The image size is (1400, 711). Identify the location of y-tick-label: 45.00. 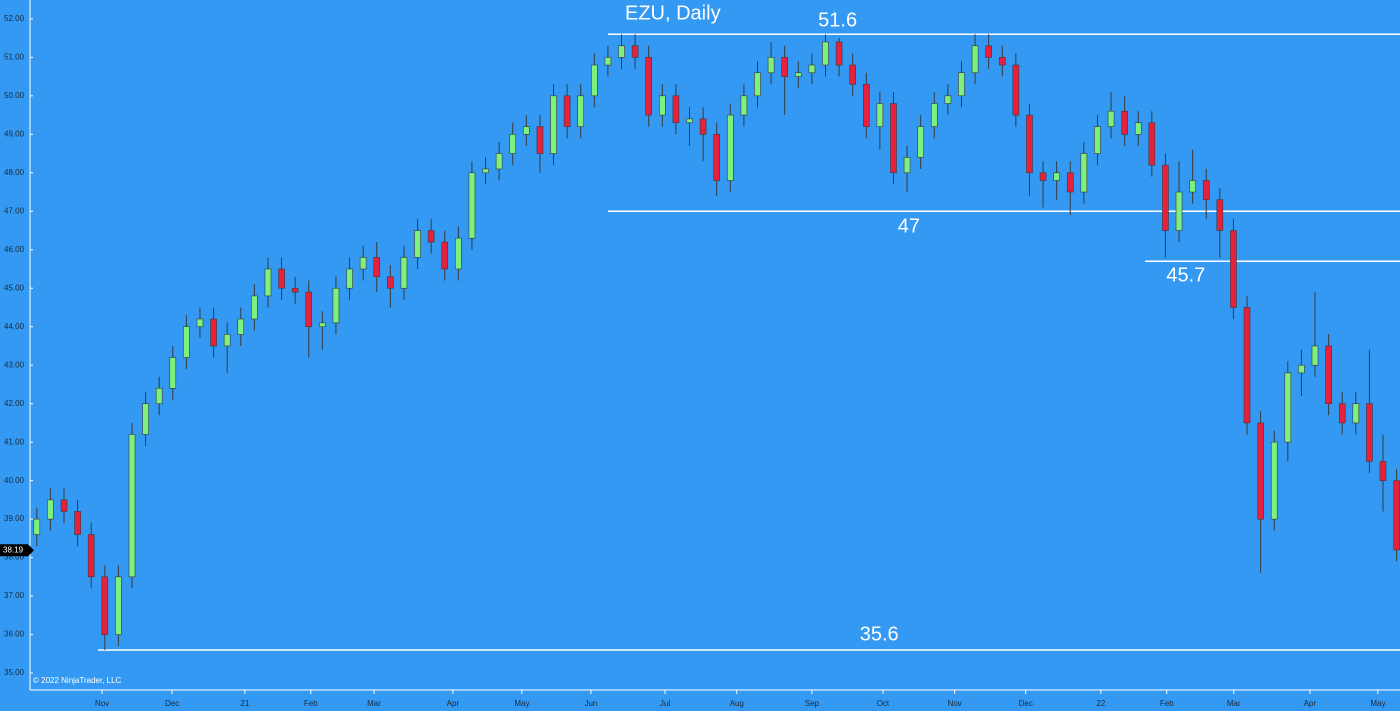
(14, 287).